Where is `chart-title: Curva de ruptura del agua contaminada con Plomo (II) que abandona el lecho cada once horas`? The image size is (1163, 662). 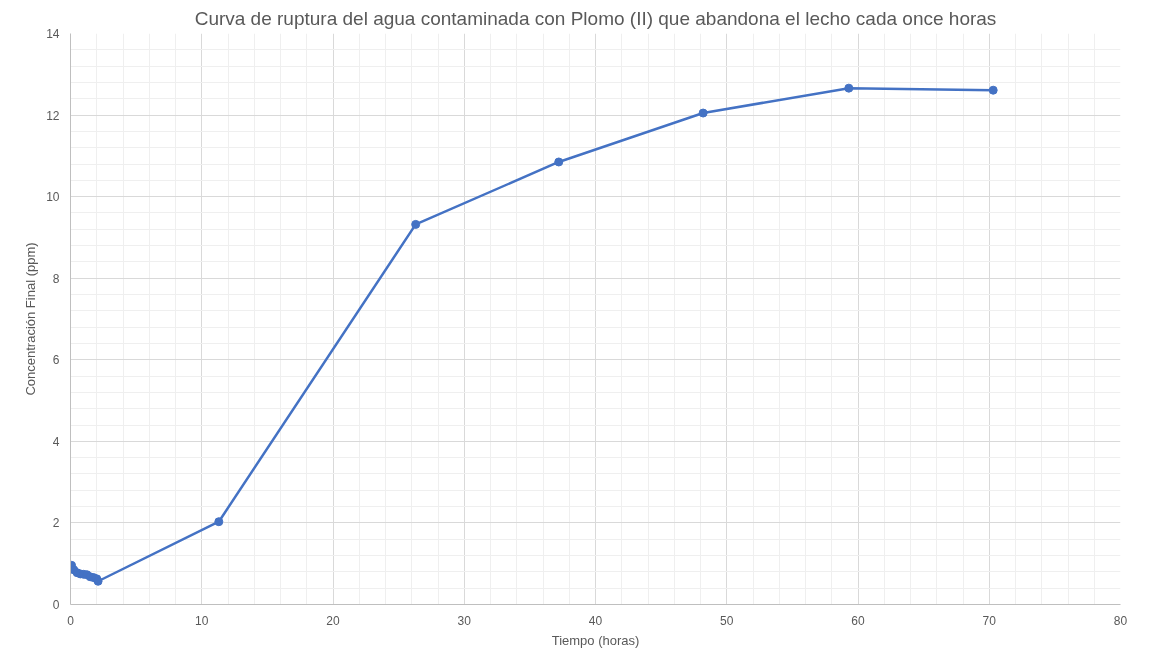
chart-title: Curva de ruptura del agua contaminada con Plomo (II) que abandona el lecho cada once horas is located at coordinates (595, 18).